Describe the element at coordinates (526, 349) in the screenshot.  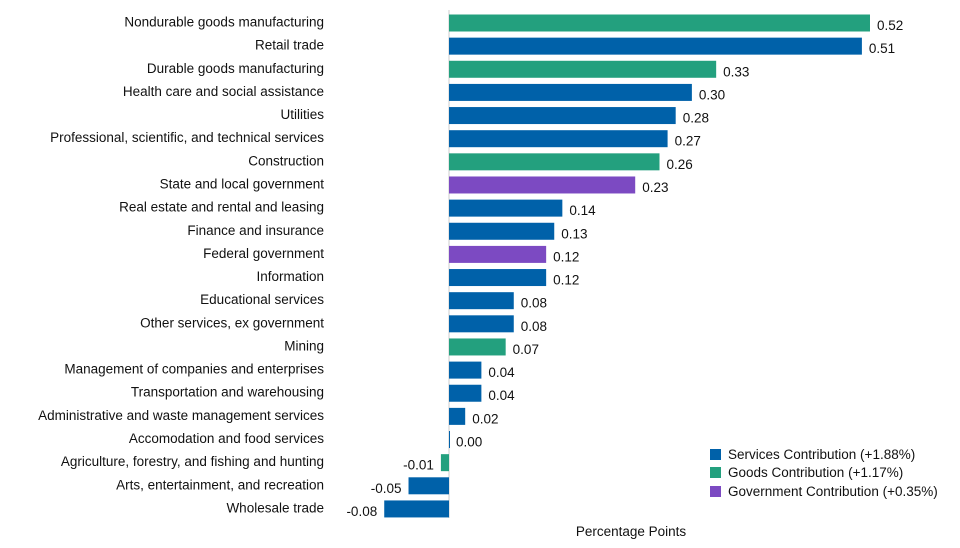
I see `data-label: 0.07` at that location.